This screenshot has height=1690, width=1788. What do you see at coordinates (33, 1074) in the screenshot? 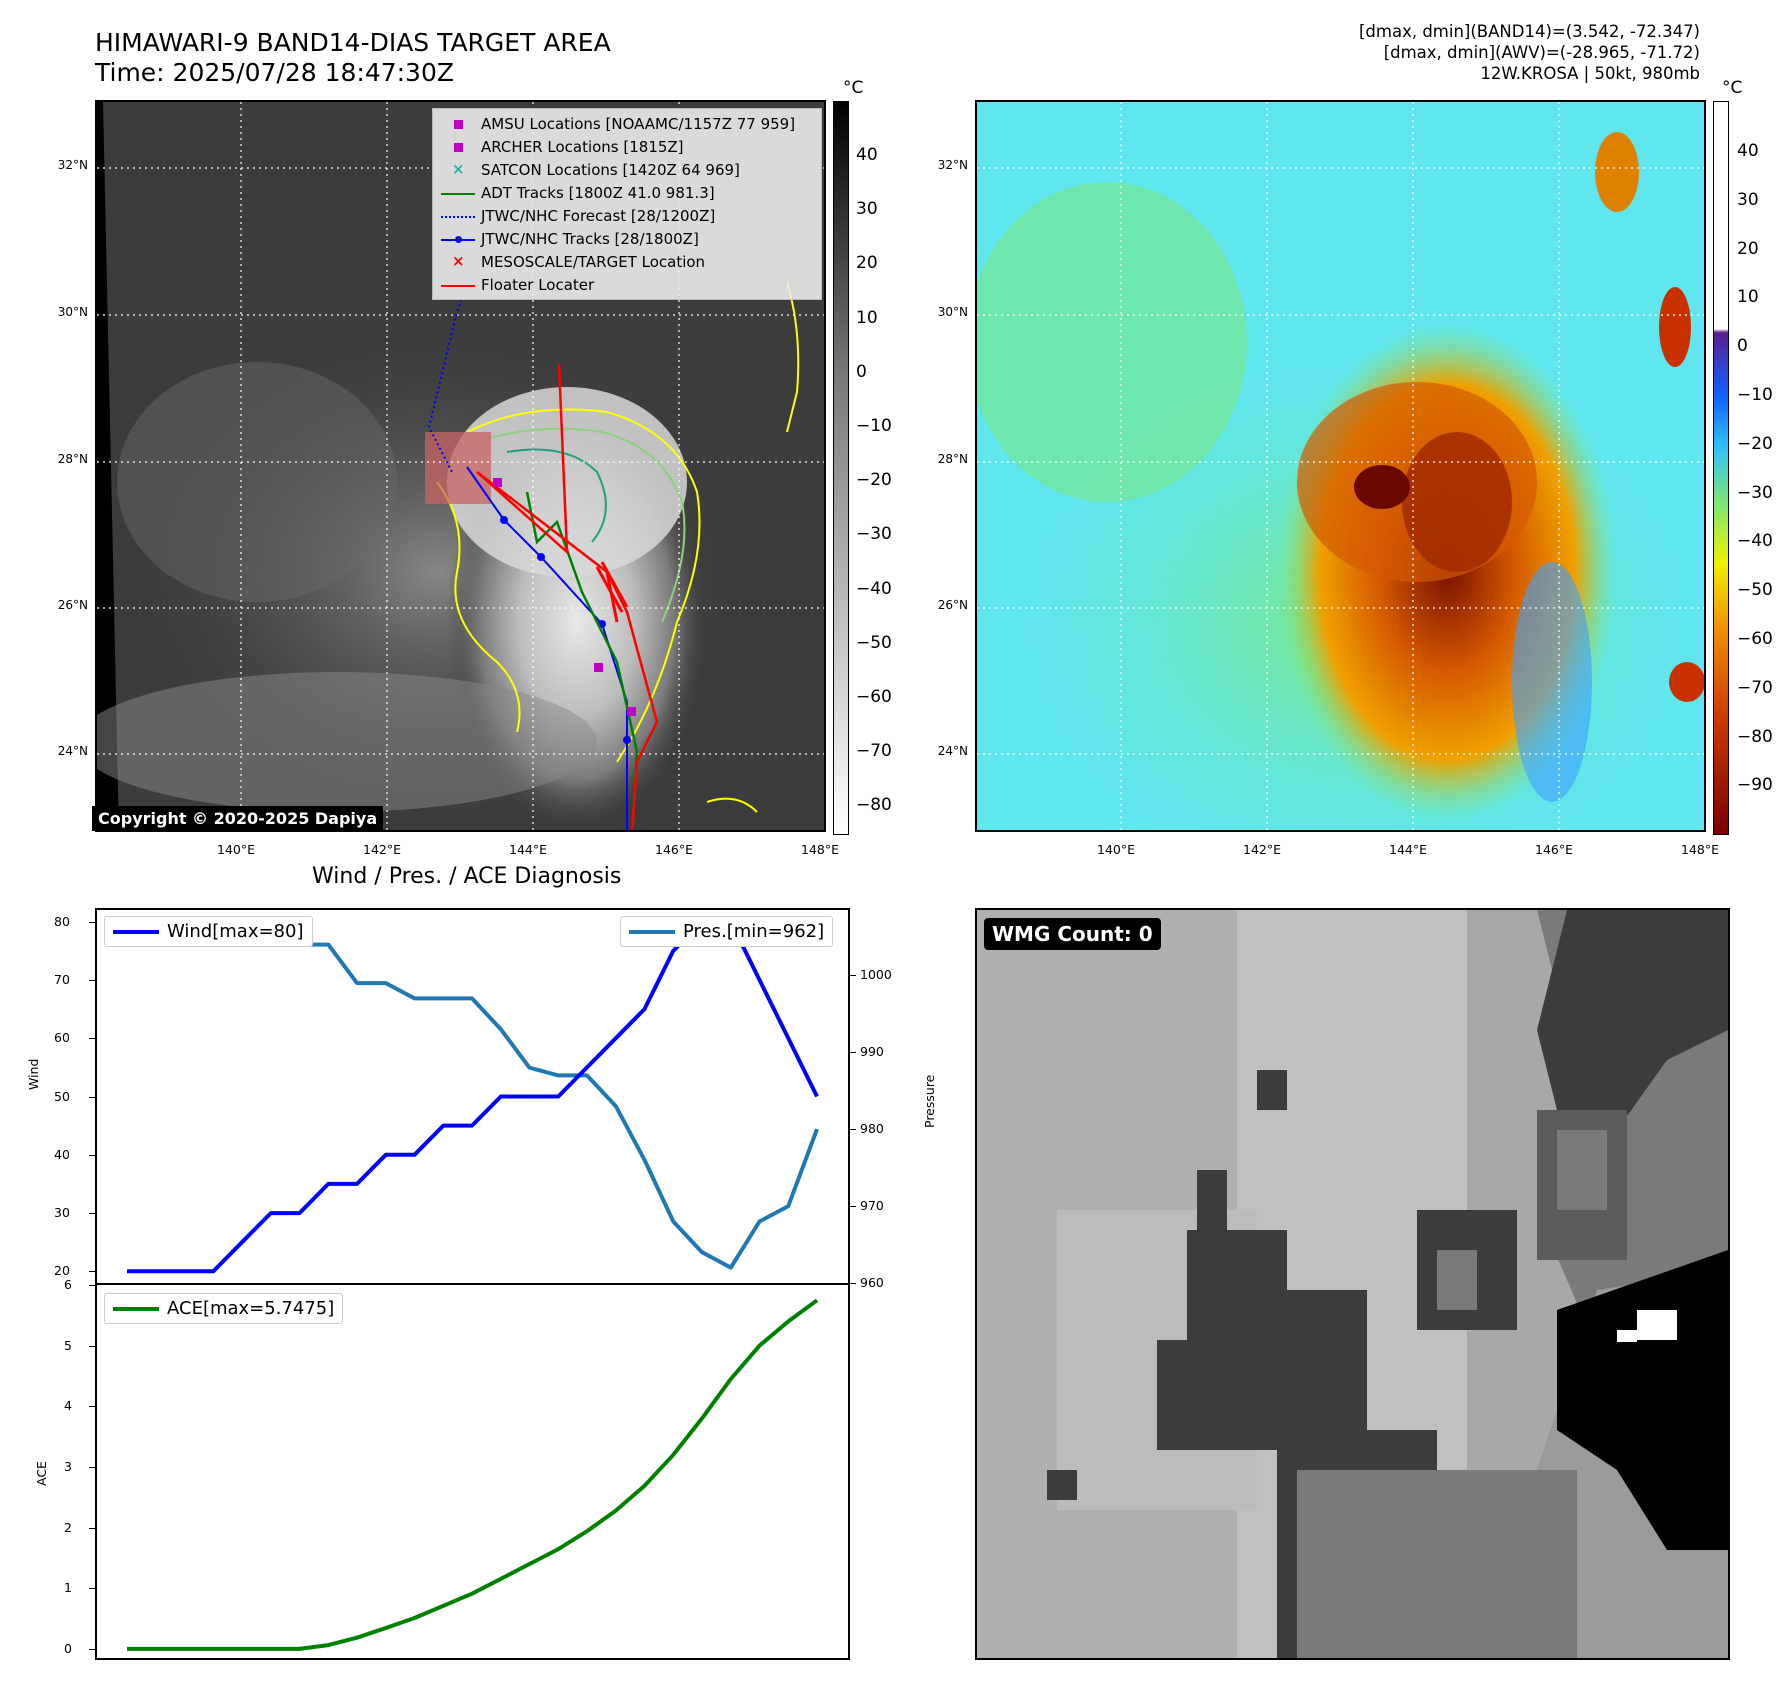
I see `wind-axis-label: Wind` at bounding box center [33, 1074].